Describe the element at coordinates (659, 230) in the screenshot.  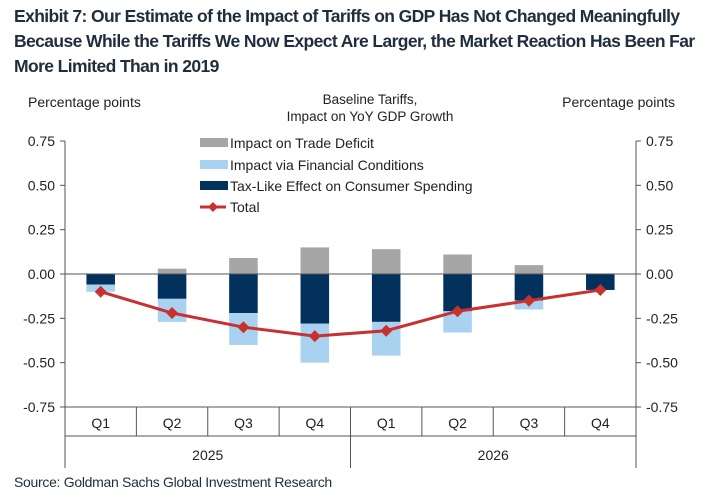
I see `right-tick-label: 0.25` at that location.